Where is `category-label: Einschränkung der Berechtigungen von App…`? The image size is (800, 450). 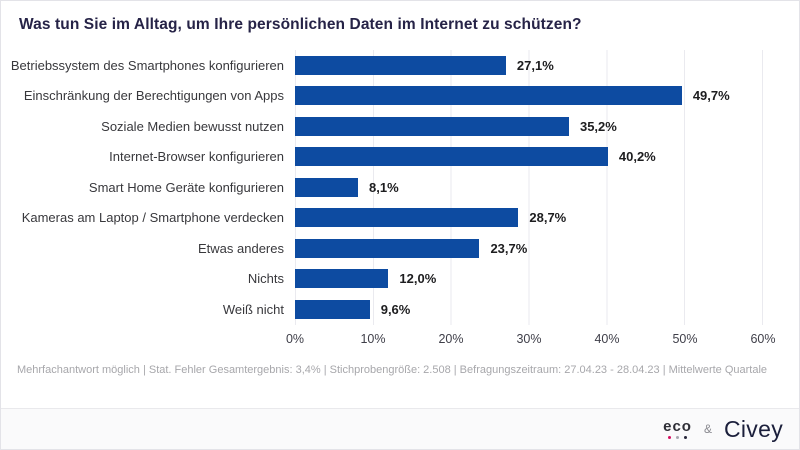 category-label: Einschränkung der Berechtigungen von App… is located at coordinates (153, 96).